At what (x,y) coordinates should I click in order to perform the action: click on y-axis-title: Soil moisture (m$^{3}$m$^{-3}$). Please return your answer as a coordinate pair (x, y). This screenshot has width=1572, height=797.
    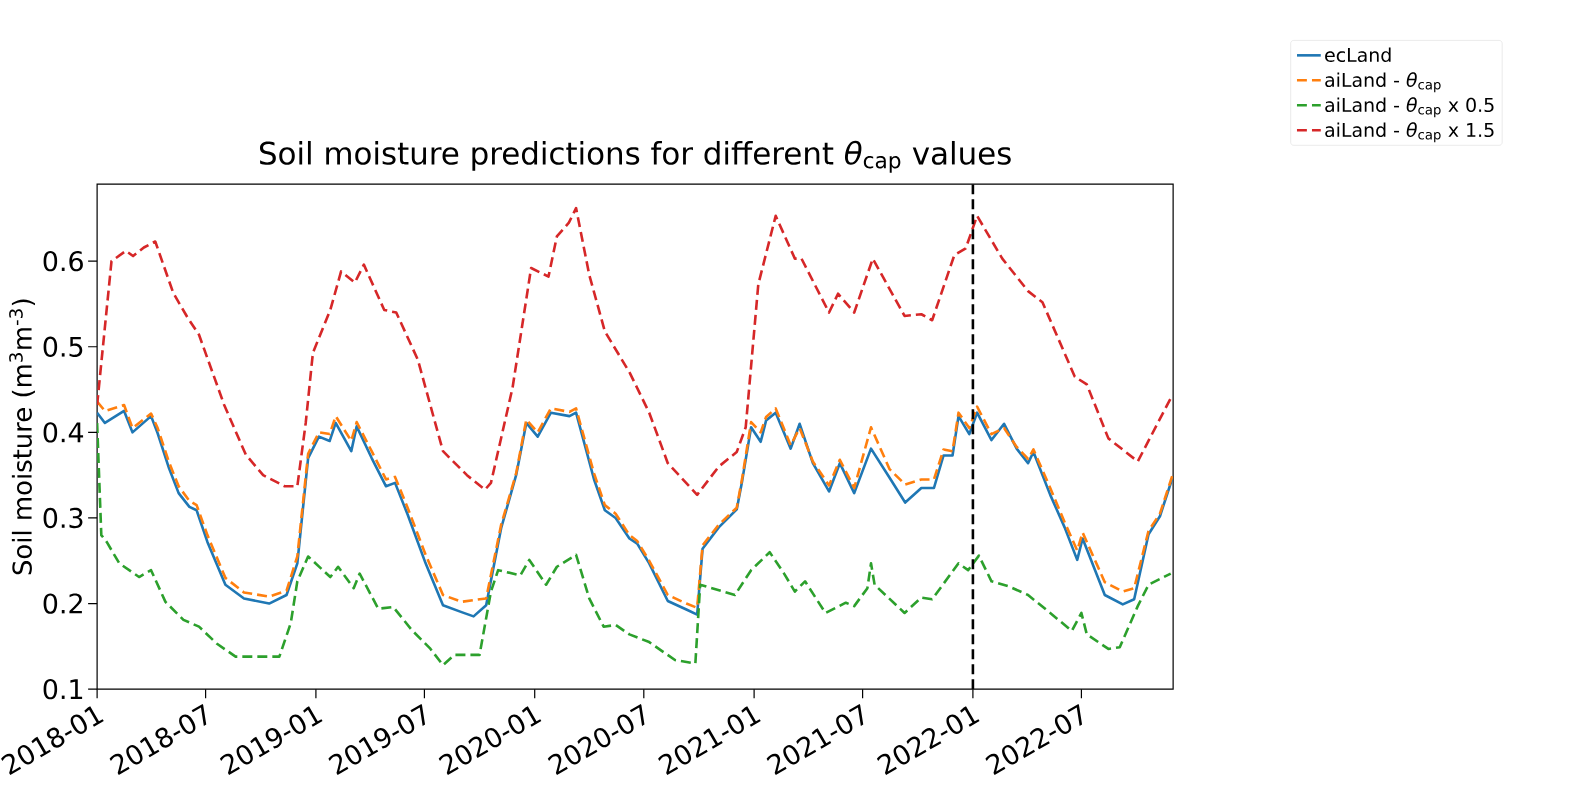
    Looking at the image, I should click on (22, 437).